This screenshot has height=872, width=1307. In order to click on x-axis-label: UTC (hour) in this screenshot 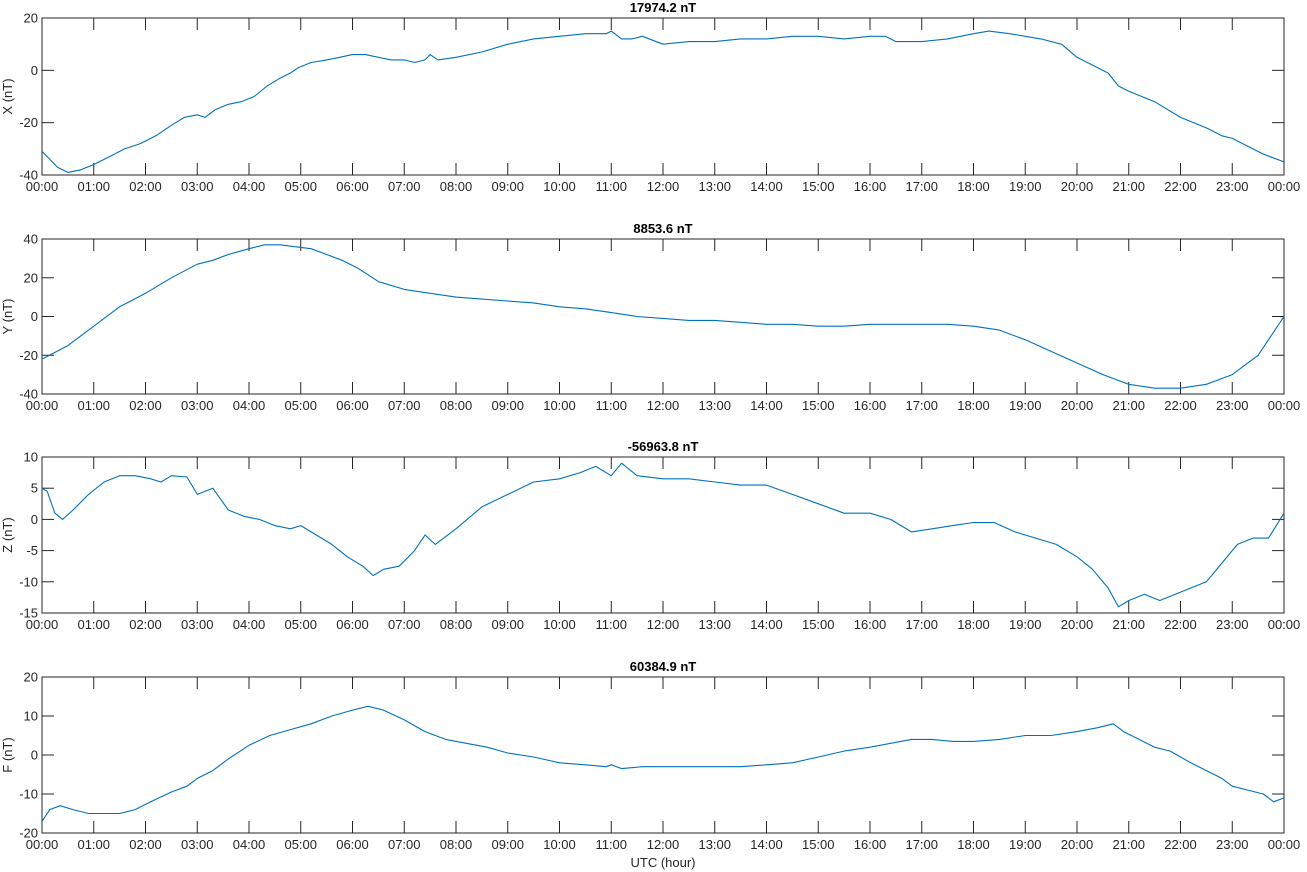, I will do `click(662, 862)`.